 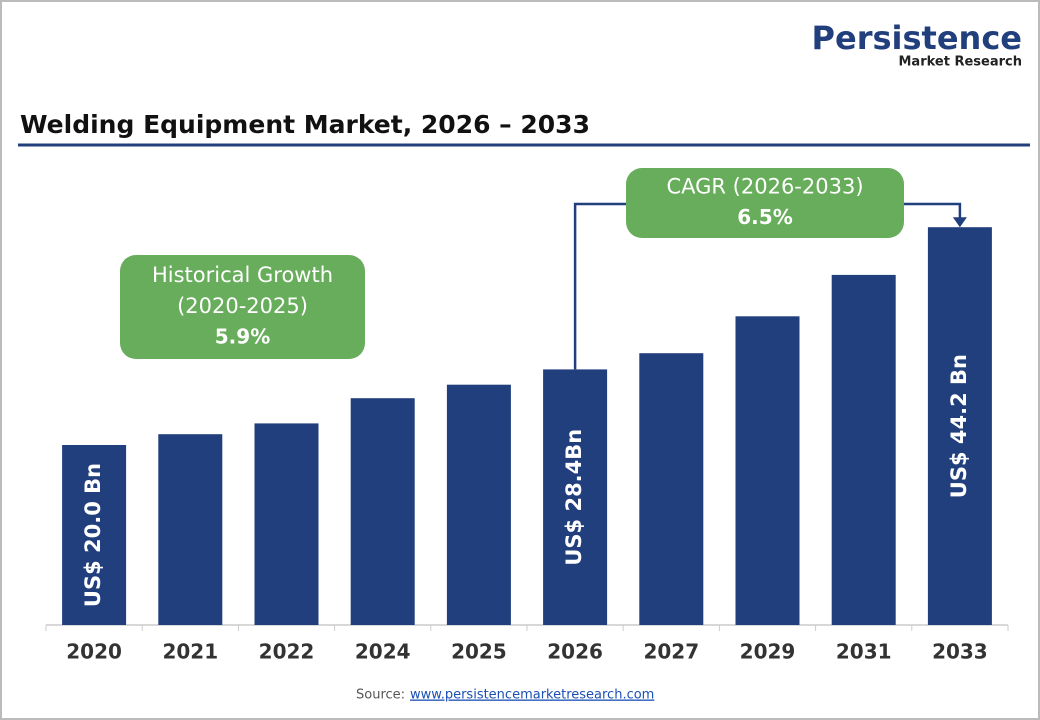 I want to click on x-tick-label: 2027, so click(x=671, y=652).